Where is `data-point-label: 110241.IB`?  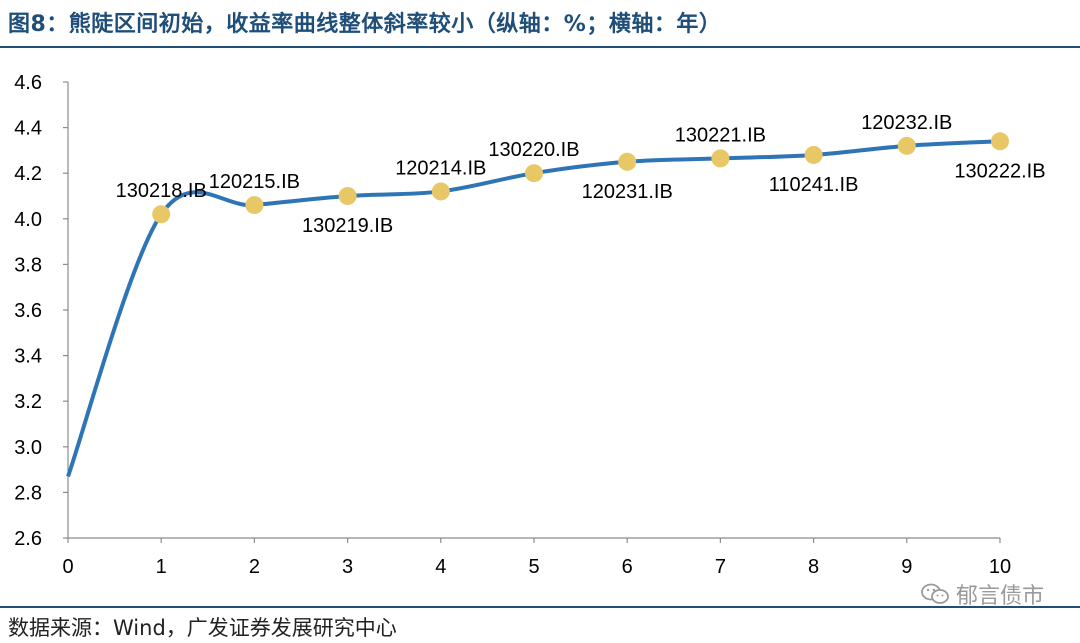
data-point-label: 110241.IB is located at coordinates (814, 185).